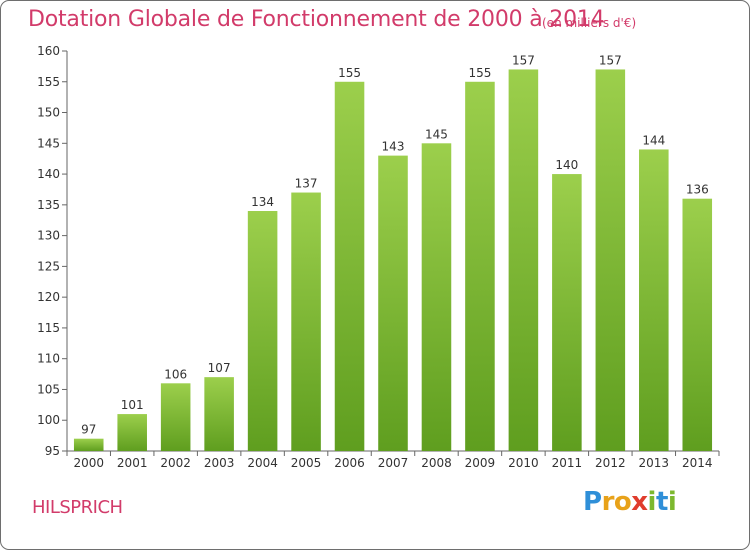 This screenshot has height=550, width=750. What do you see at coordinates (175, 417) in the screenshot?
I see `bar-2002` at bounding box center [175, 417].